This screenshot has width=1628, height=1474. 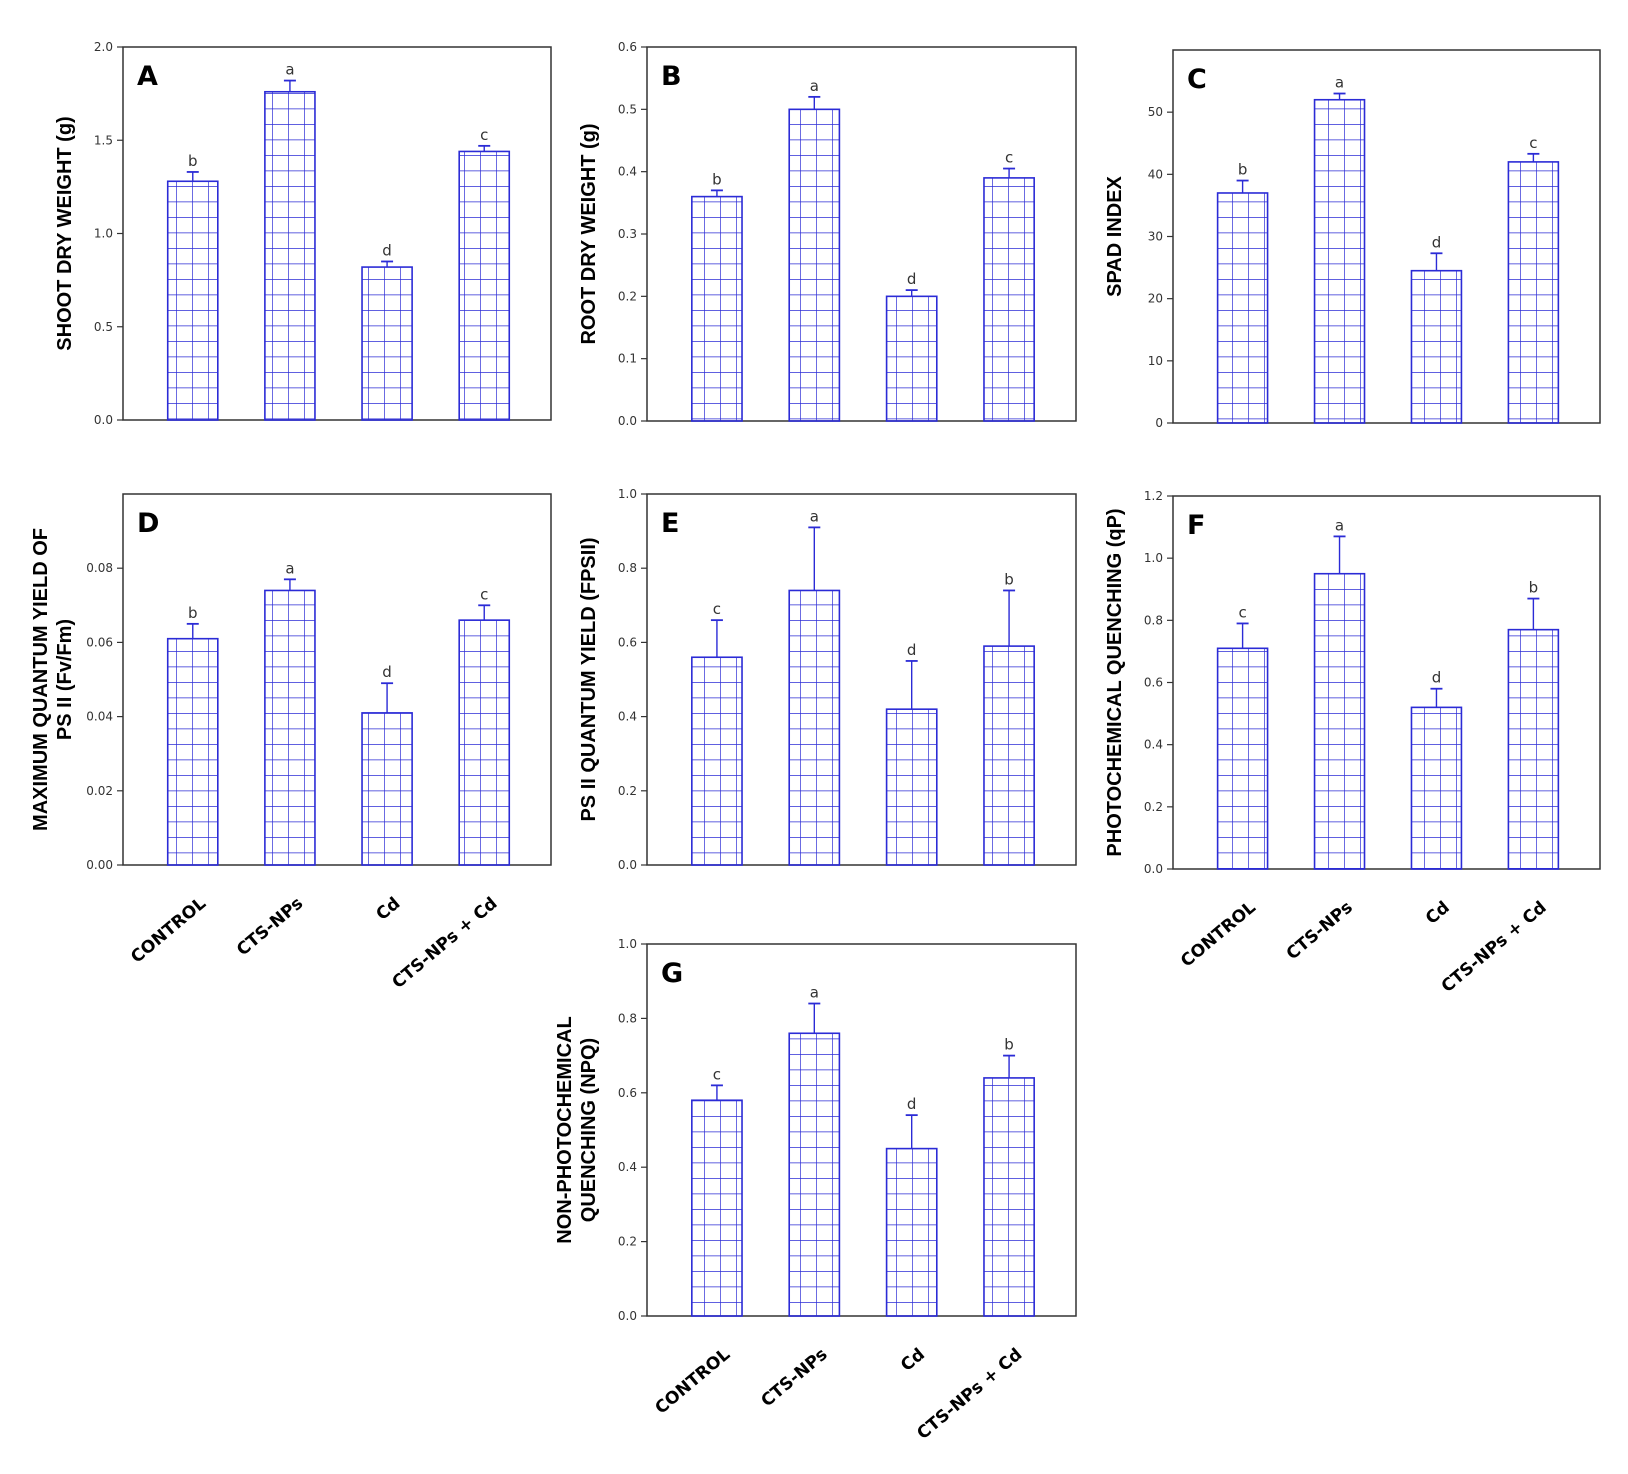 I want to click on y-axis-label: PS II (Fv/Fm), so click(x=65, y=679).